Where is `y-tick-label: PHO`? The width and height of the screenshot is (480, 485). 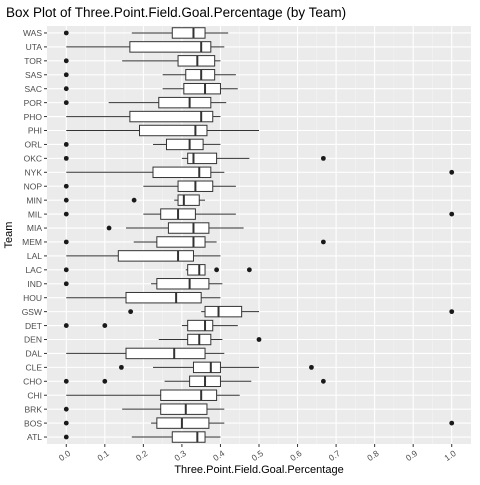 y-tick-label: PHO is located at coordinates (33, 117).